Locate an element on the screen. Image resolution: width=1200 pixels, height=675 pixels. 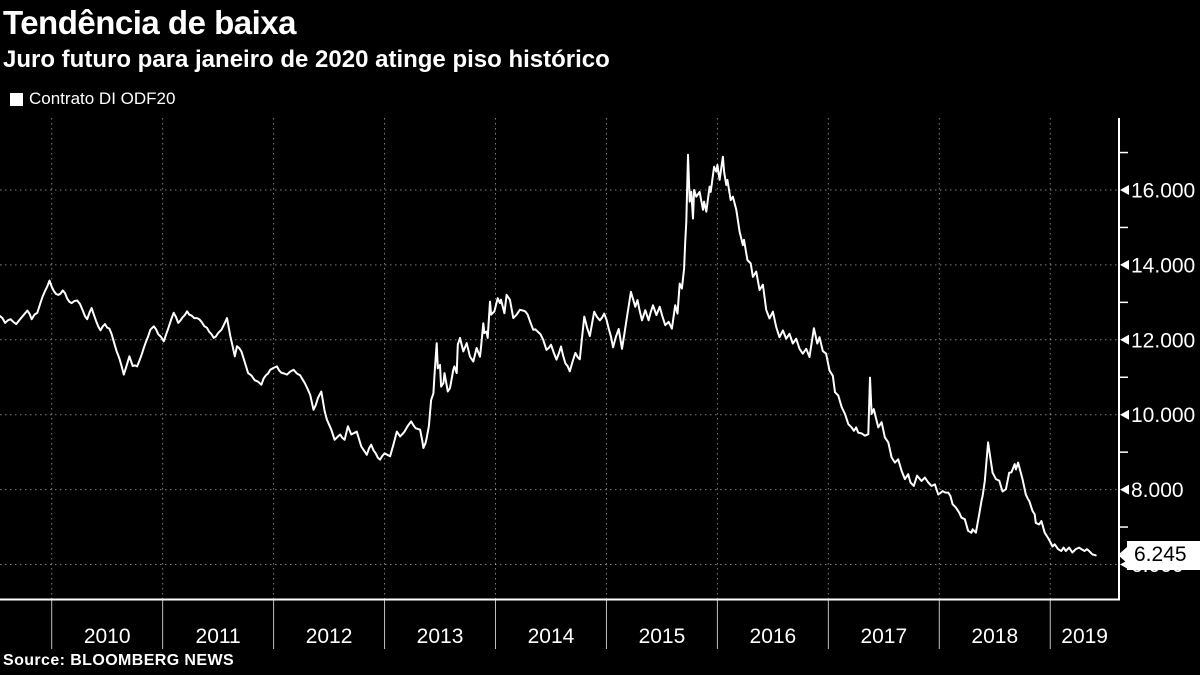
x-axis-label-2014: 2014 is located at coordinates (551, 636).